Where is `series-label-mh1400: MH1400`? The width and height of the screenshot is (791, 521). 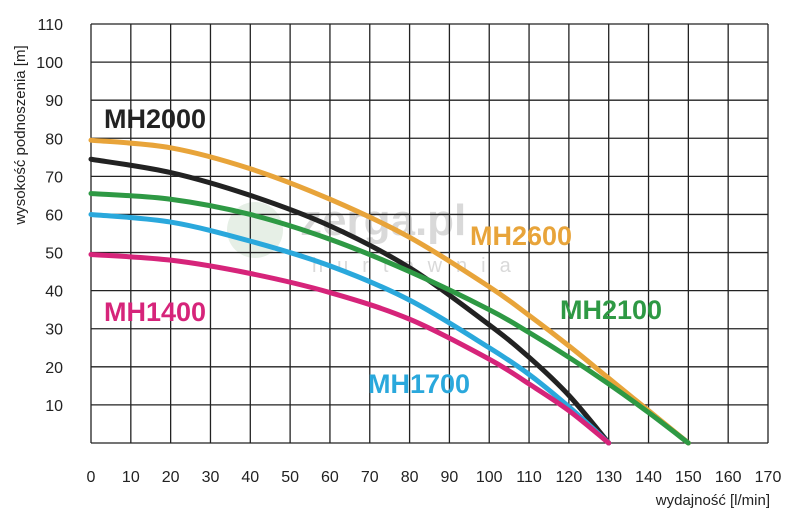
series-label-mh1400: MH1400 is located at coordinates (155, 312).